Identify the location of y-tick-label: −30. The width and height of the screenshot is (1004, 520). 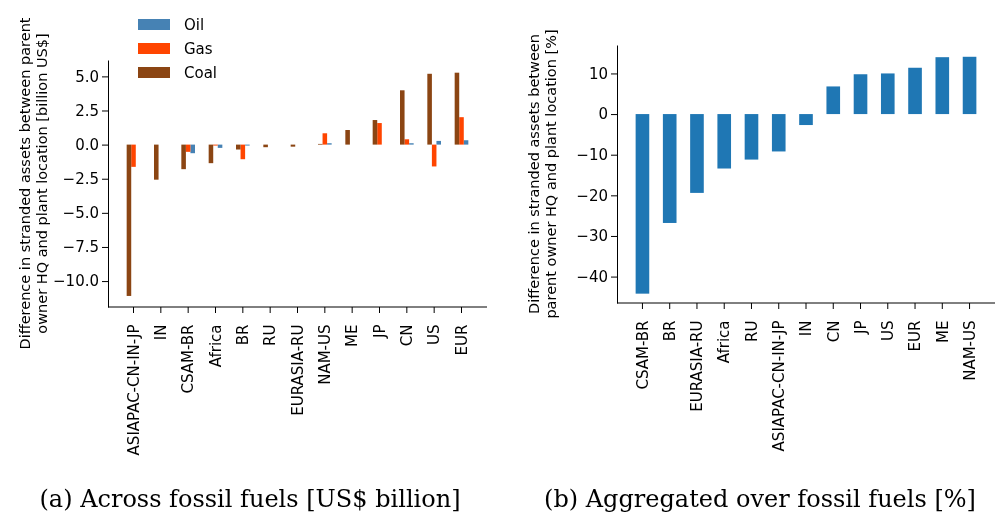
(592, 236).